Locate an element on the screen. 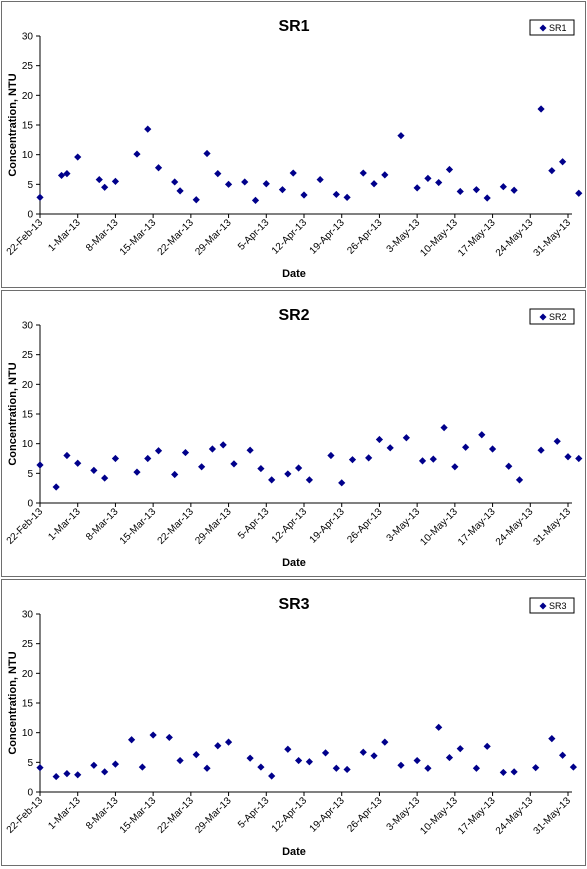 Image resolution: width=587 pixels, height=869 pixels. x-tick-label: 17-May-13 is located at coordinates (477, 238).